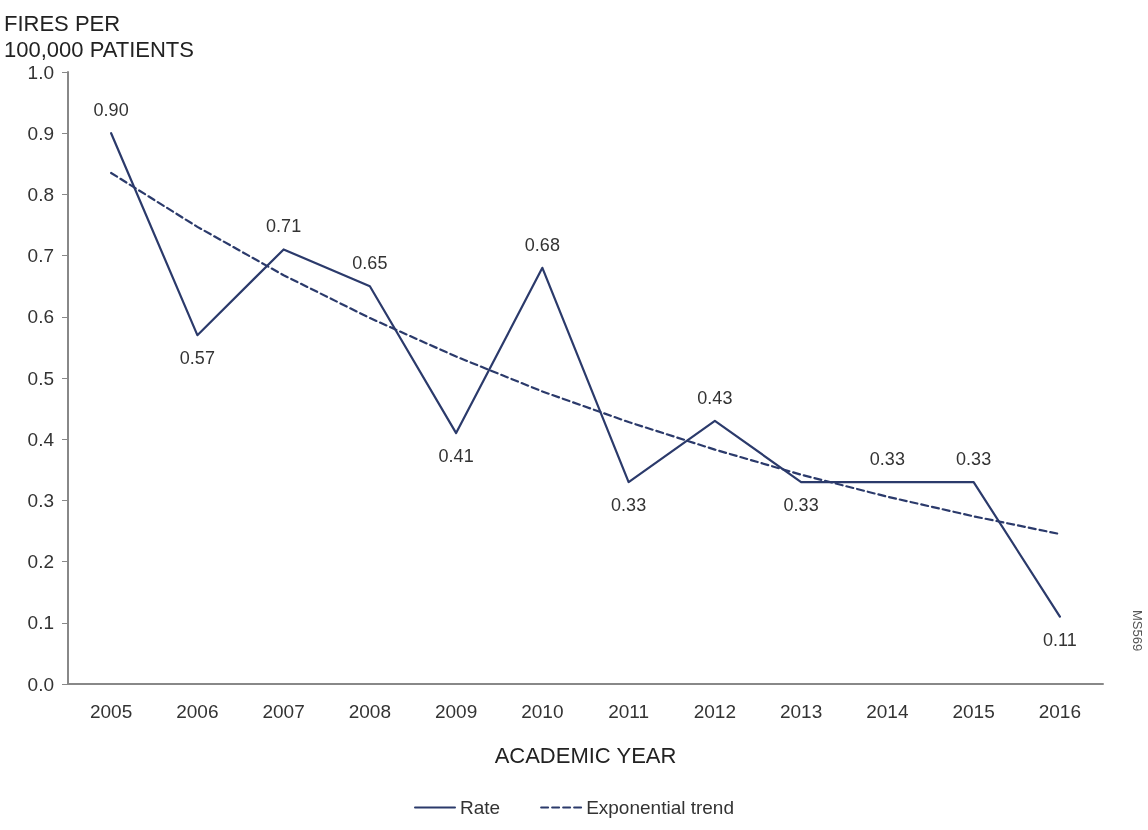 This screenshot has width=1148, height=830. I want to click on data-label: 0.68, so click(542, 244).